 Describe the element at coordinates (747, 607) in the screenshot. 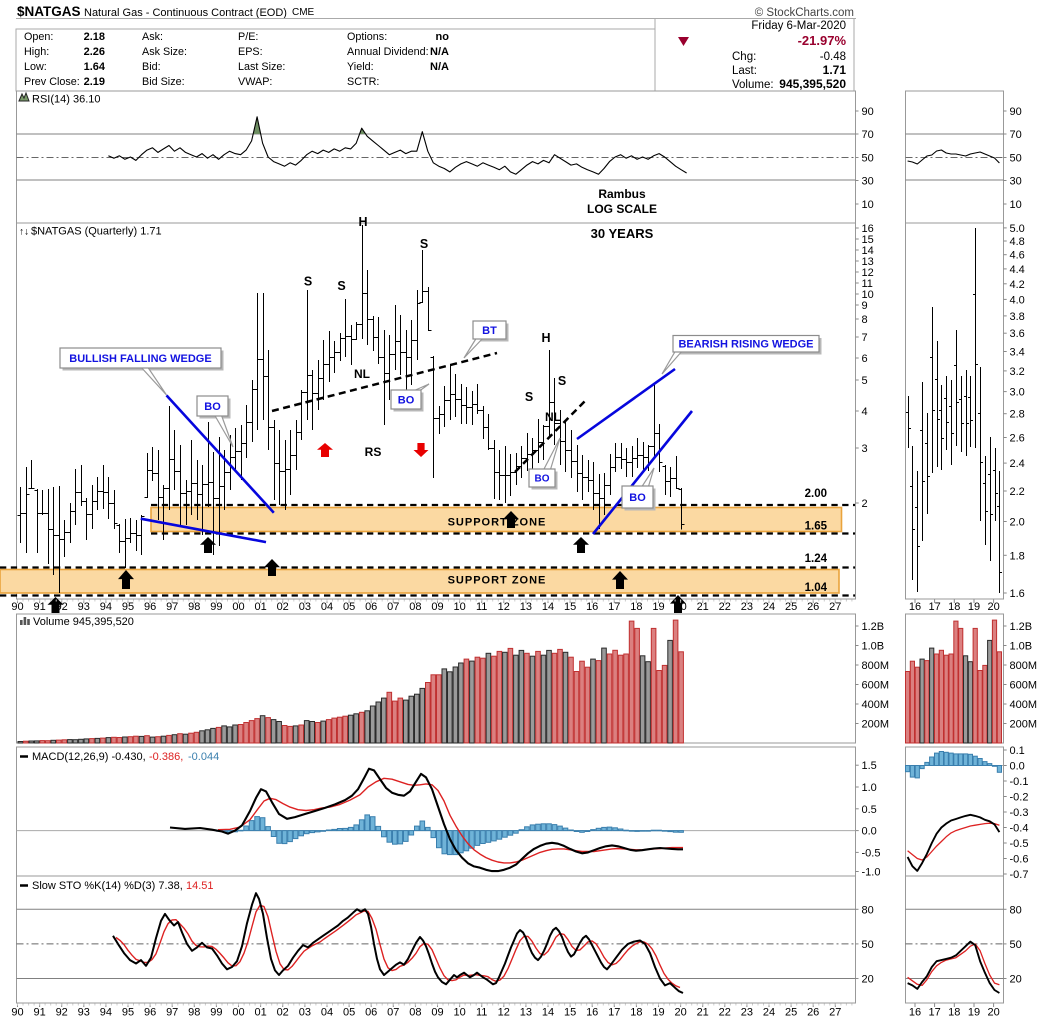

I see `svg-text: 23` at that location.